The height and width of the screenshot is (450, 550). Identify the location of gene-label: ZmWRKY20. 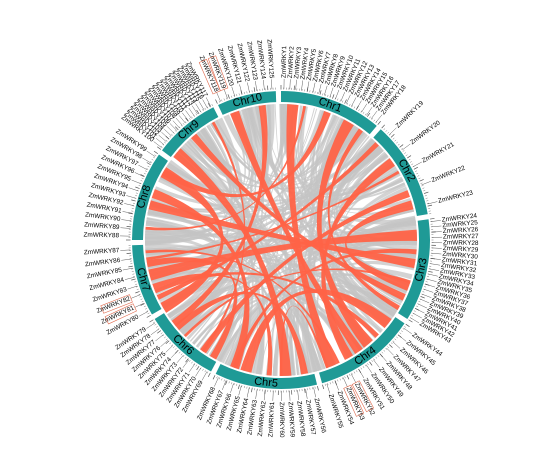
(425, 132).